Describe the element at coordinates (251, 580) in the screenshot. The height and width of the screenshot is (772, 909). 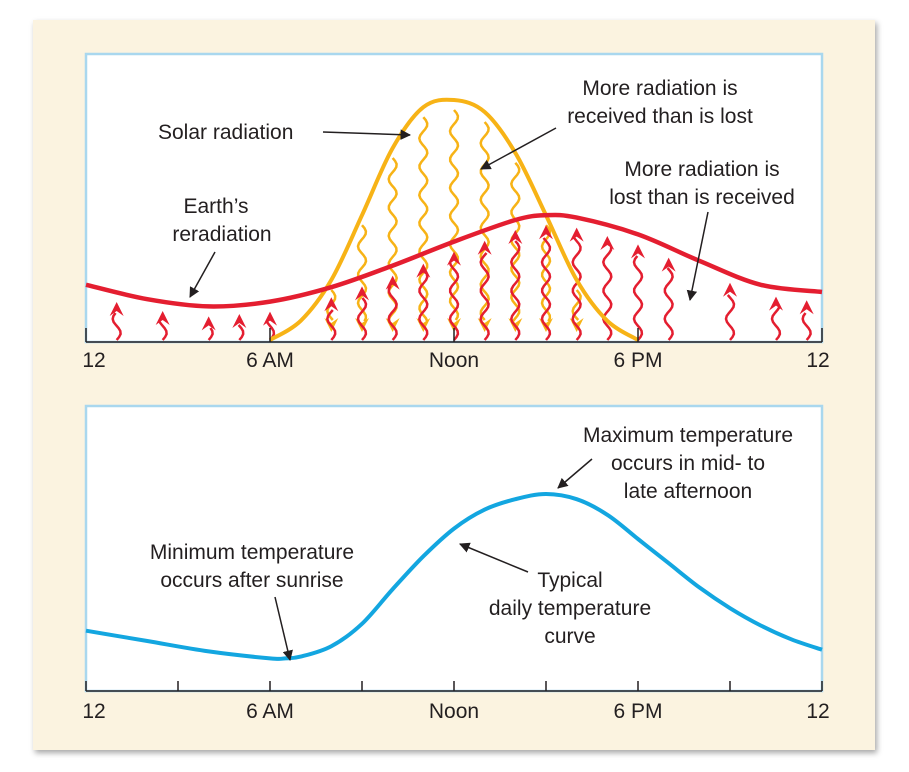
I see `min-temp-label-2: occurs after sunrise` at that location.